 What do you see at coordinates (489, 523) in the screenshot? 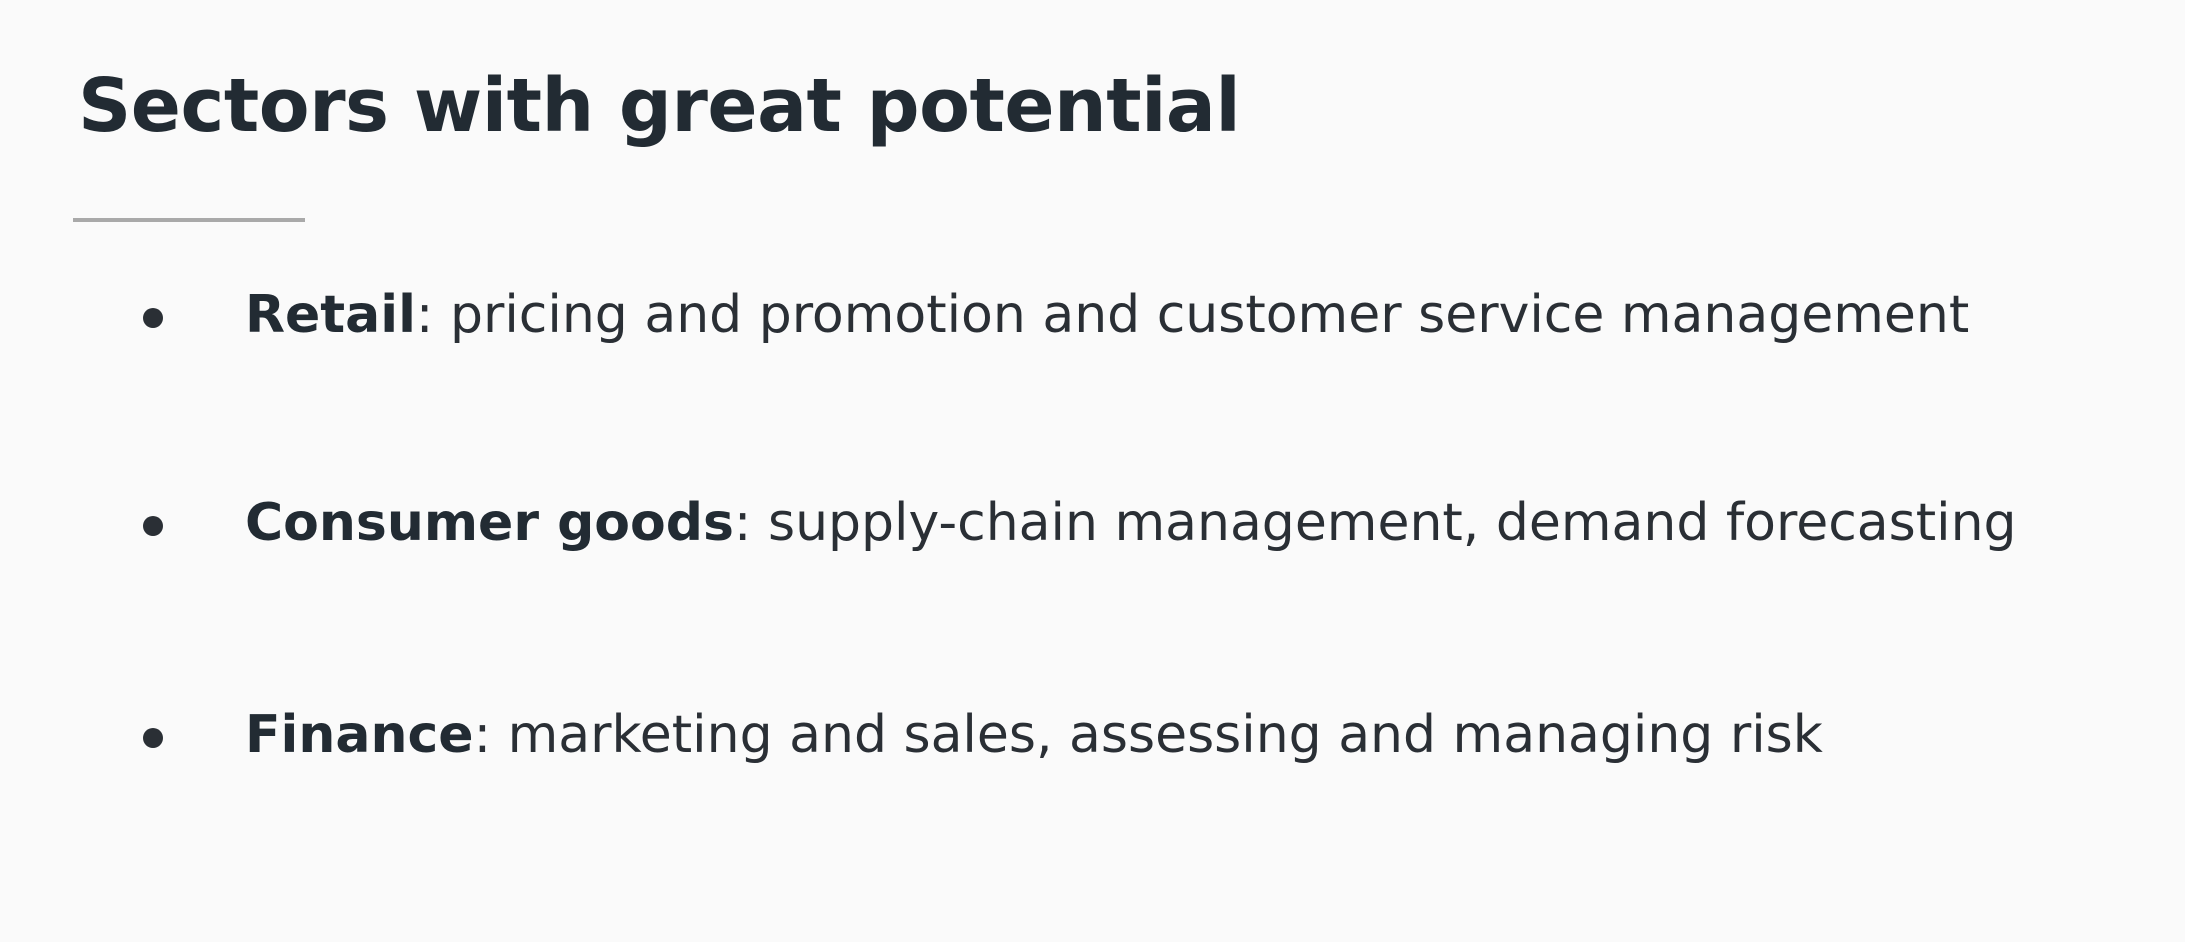
I see `bullet-term: Consumer goods` at bounding box center [489, 523].